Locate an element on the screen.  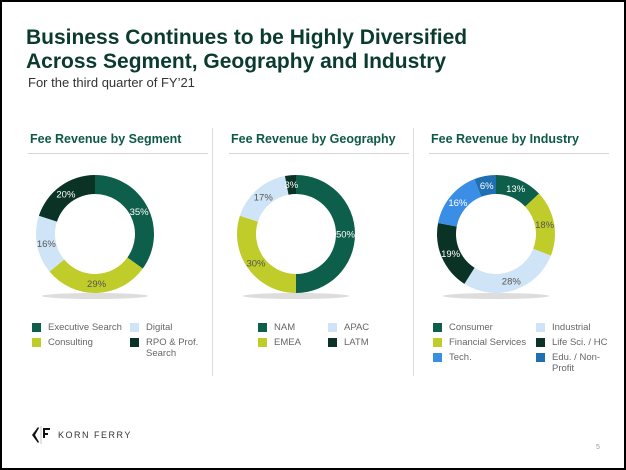
legend-item-life-sci-hc: Life Sci. / HC is located at coordinates (578, 342).